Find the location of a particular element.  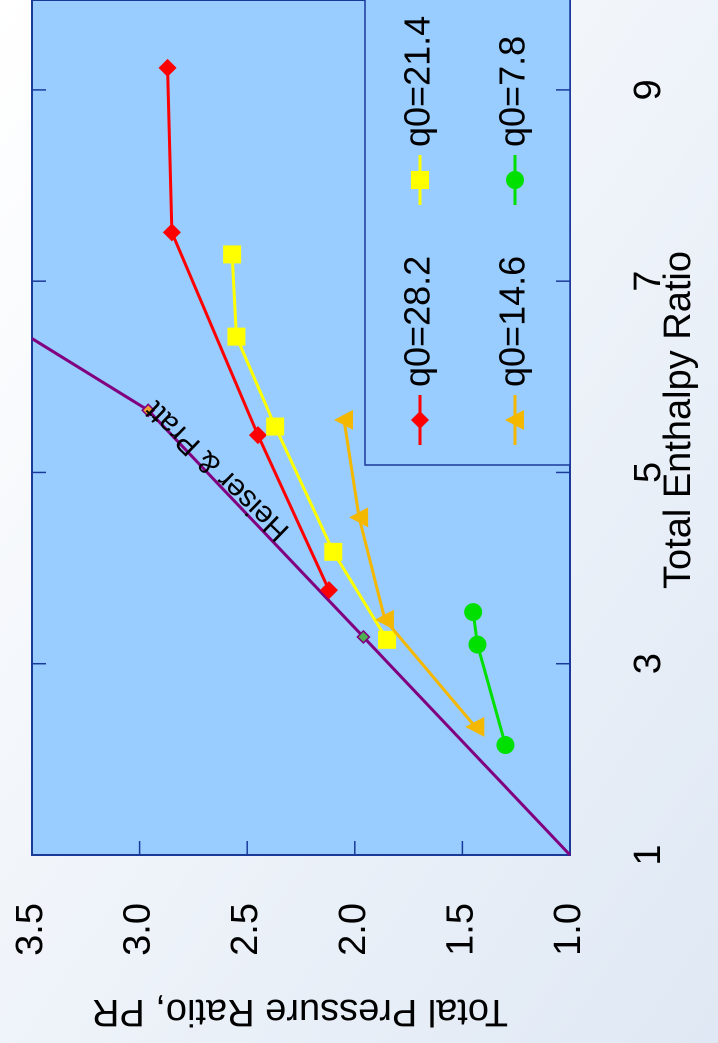

x-tick-label: 7 is located at coordinates (648, 281).